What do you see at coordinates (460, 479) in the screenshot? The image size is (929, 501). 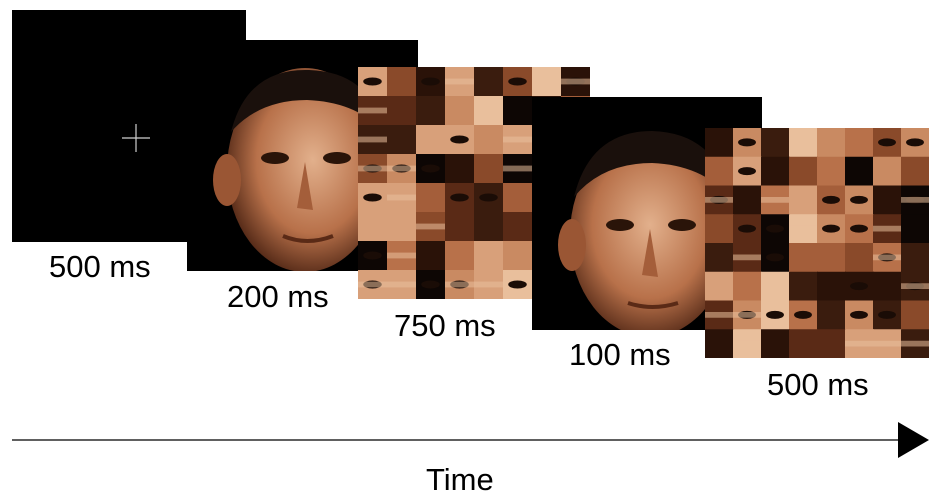 I see `time-axis-label: Time` at bounding box center [460, 479].